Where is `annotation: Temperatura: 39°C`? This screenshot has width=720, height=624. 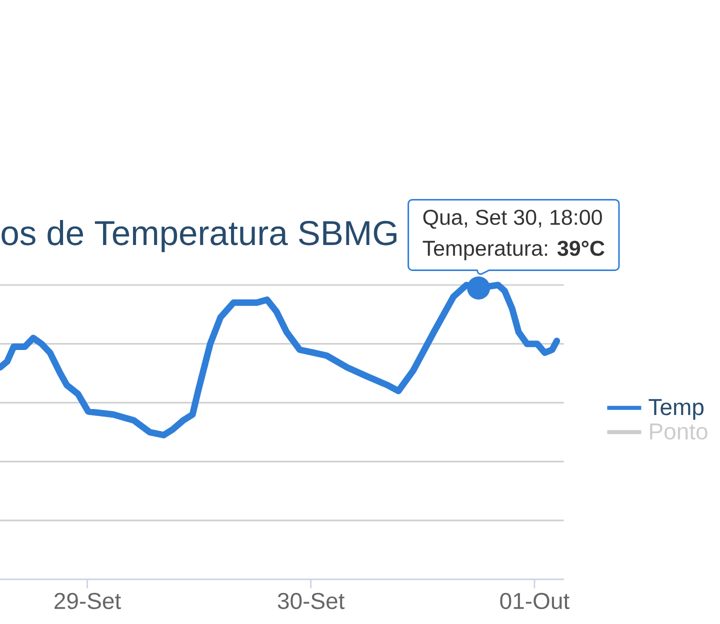 annotation: Temperatura: 39°C is located at coordinates (513, 250).